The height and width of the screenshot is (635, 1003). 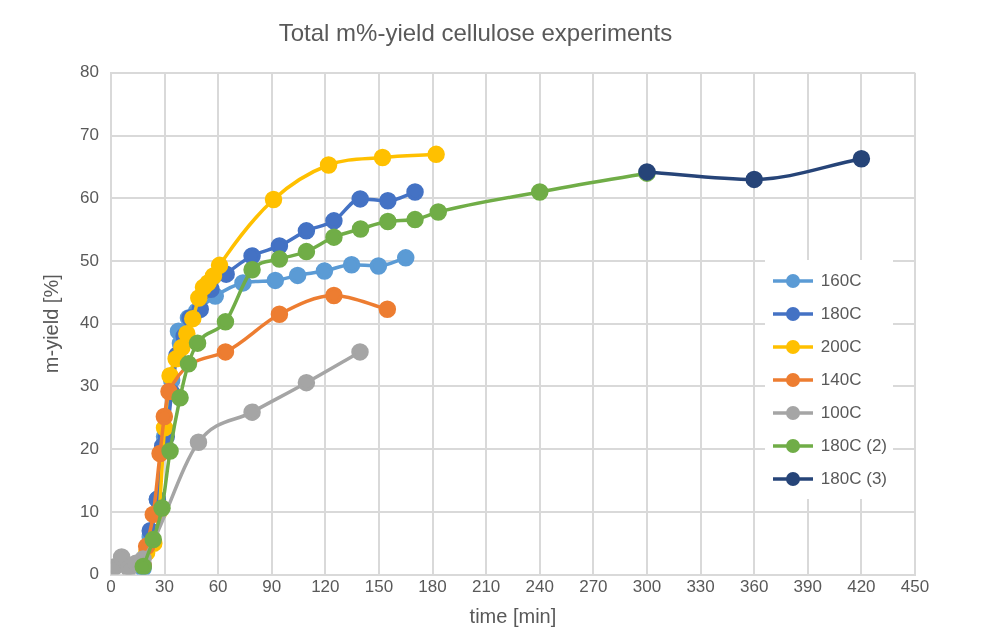 What do you see at coordinates (89, 135) in the screenshot?
I see `y-tick-label: 70` at bounding box center [89, 135].